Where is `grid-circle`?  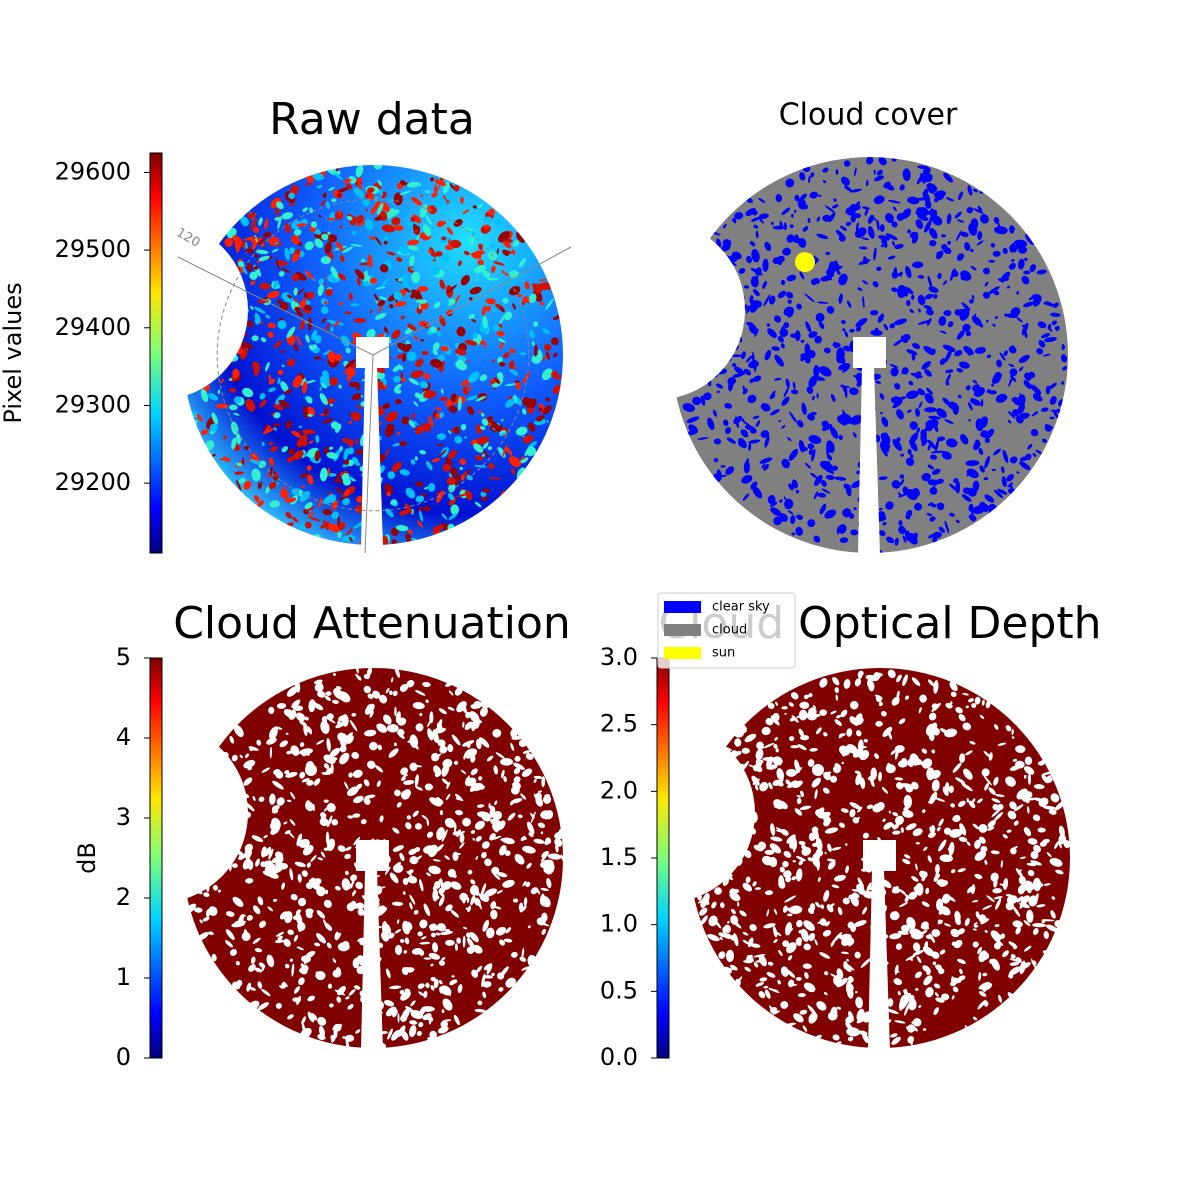 grid-circle is located at coordinates (373, 355).